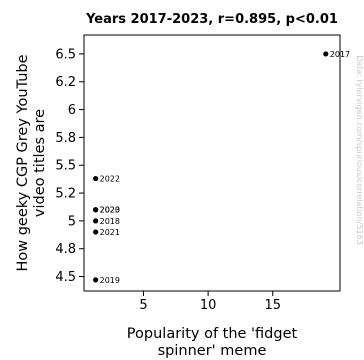 This screenshot has height=360, width=364. I want to click on y-tick-label: 4.8, so click(65, 249).